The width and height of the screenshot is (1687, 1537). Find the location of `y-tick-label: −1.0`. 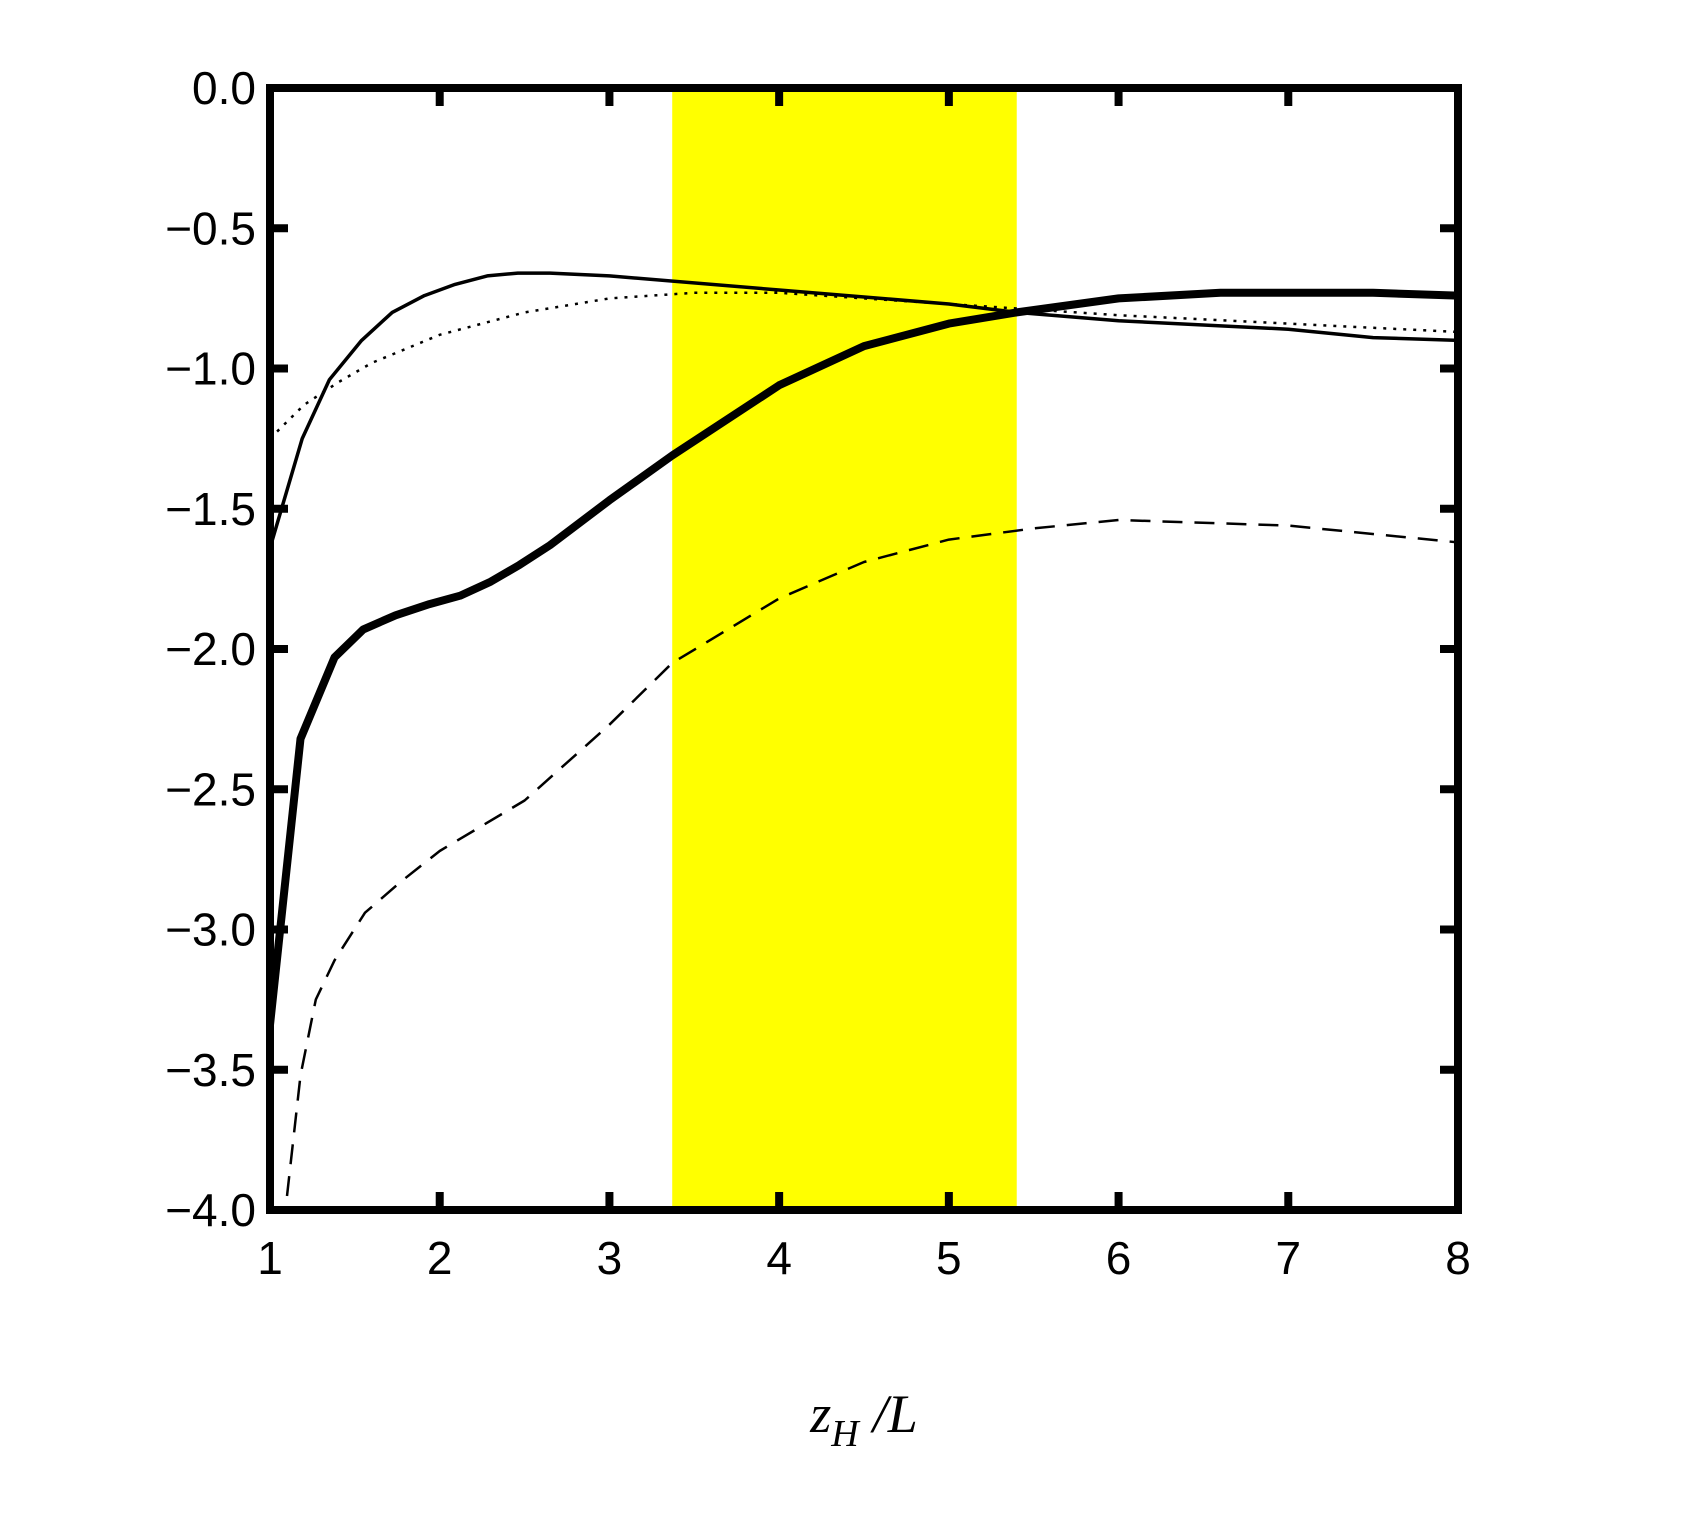

y-tick-label: −1.0 is located at coordinates (210, 369).